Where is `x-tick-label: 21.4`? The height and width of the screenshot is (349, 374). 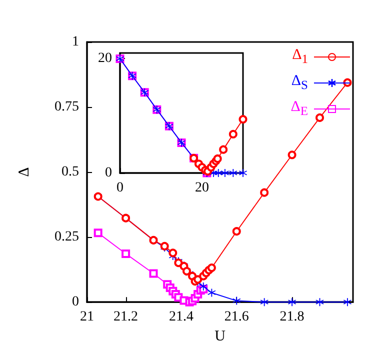
x-tick-label: 21.4 is located at coordinates (181, 317).